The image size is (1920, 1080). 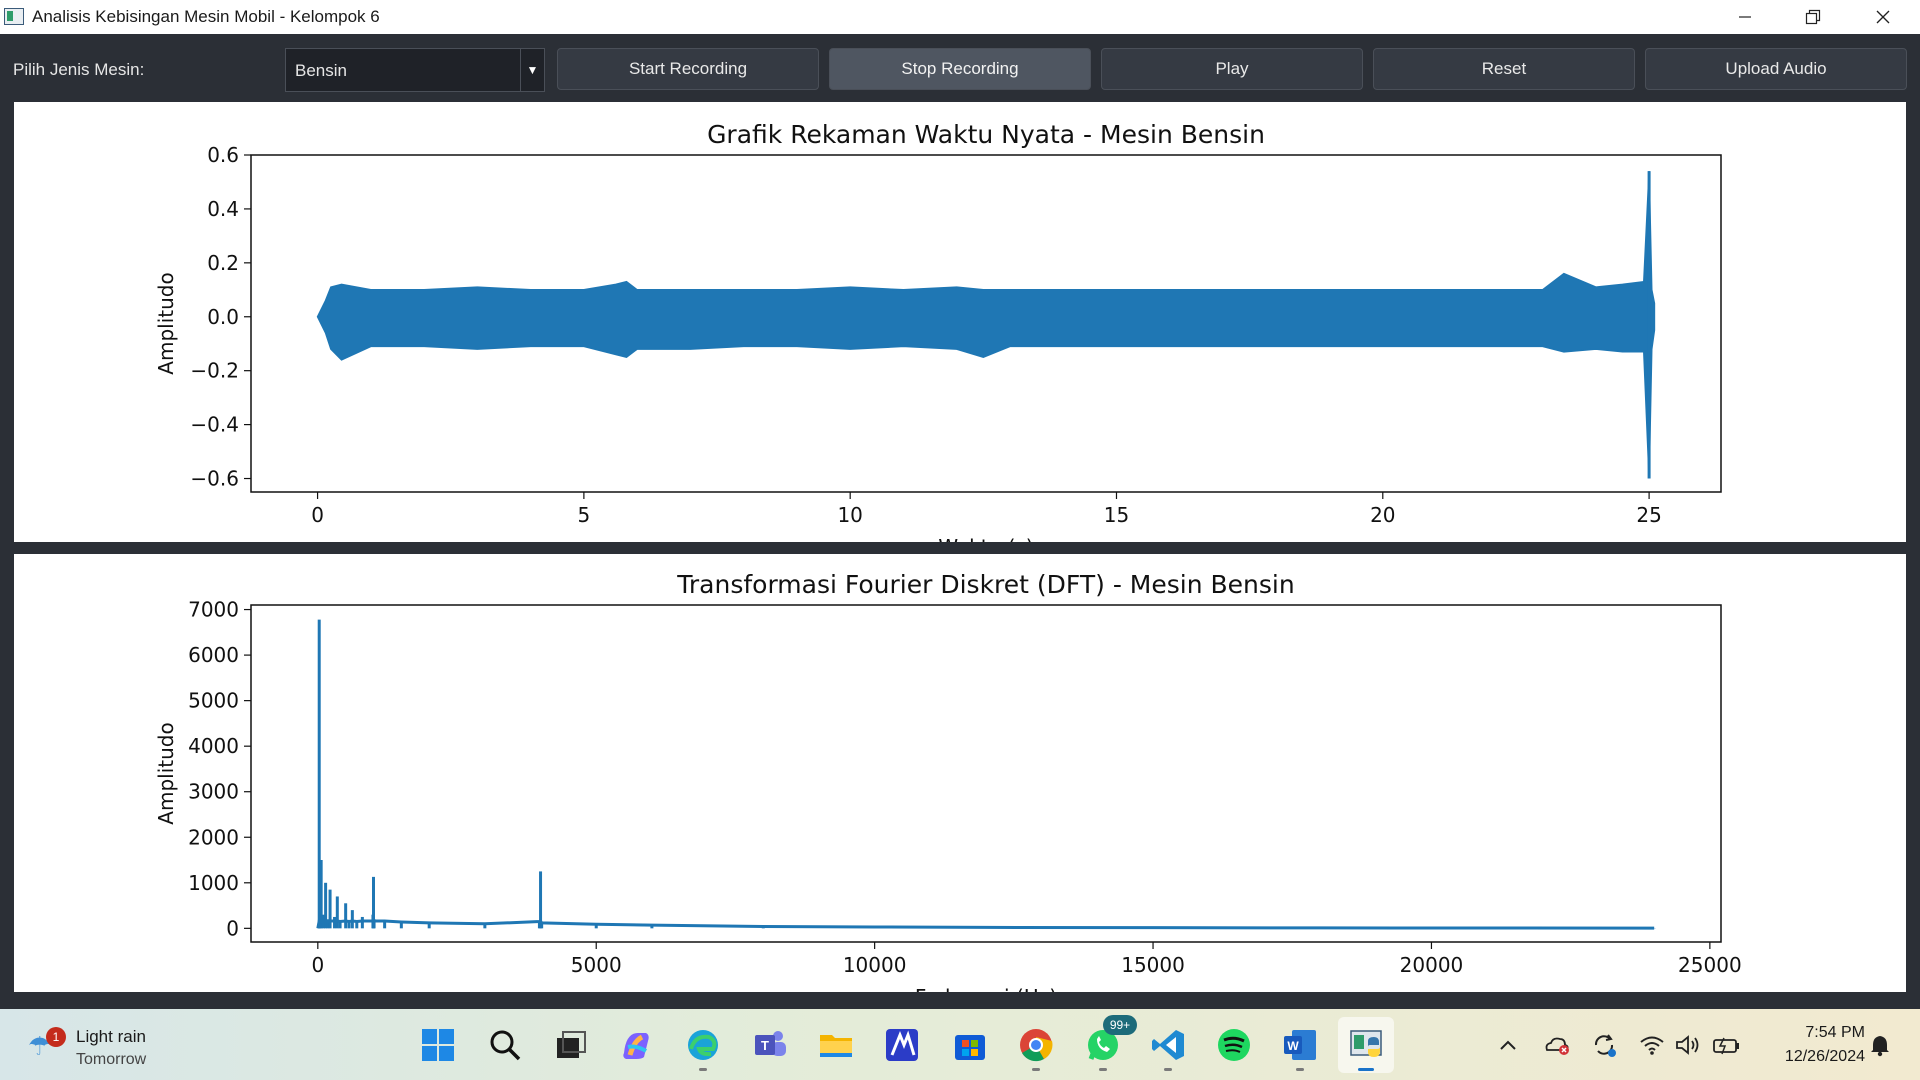 I want to click on weather-title: Light rain, so click(x=111, y=1036).